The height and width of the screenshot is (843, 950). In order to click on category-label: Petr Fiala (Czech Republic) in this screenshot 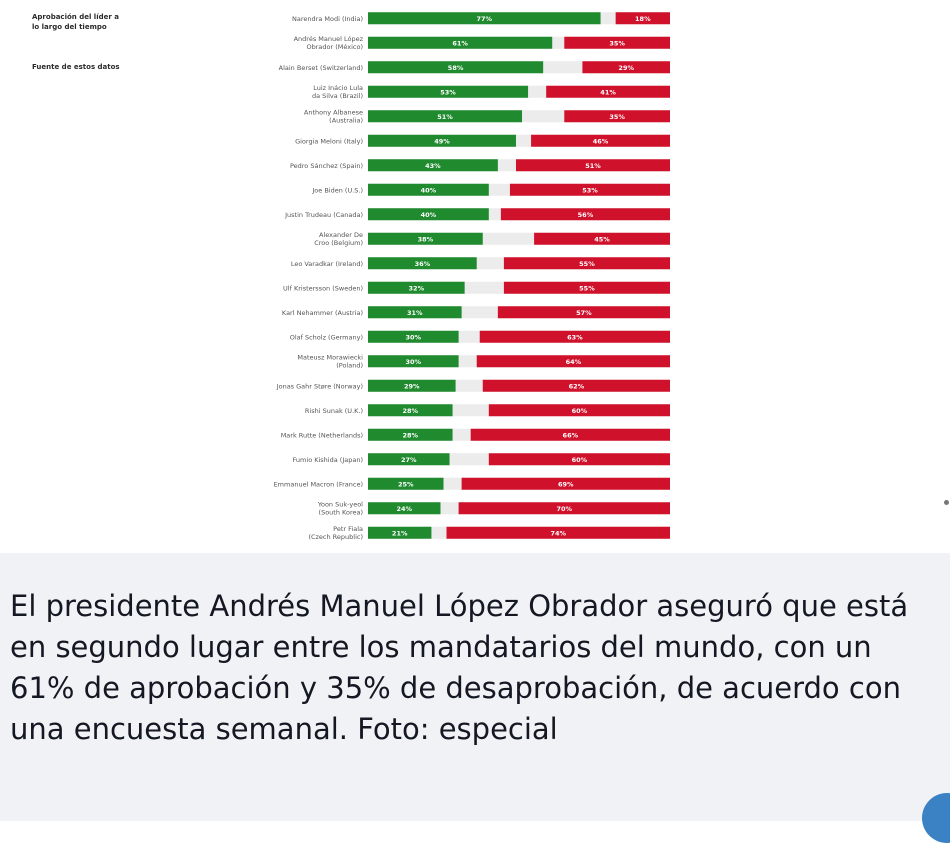, I will do `click(335, 533)`.